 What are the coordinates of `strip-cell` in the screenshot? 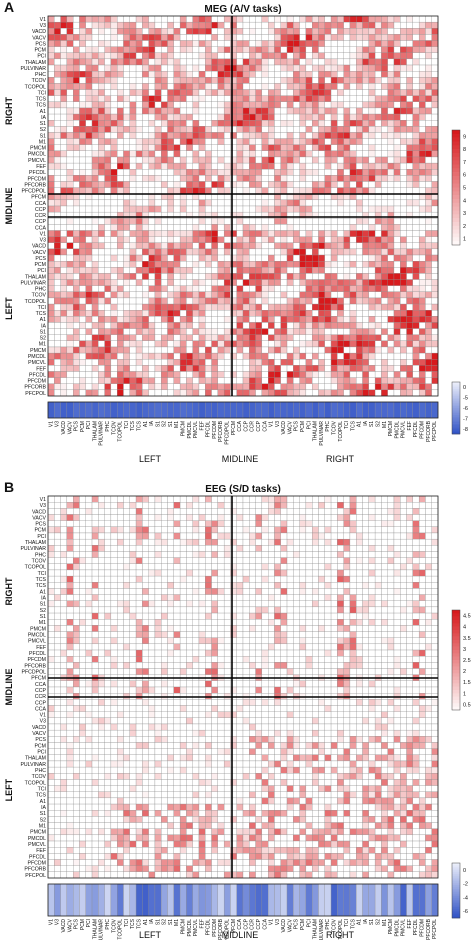 It's located at (334, 410).